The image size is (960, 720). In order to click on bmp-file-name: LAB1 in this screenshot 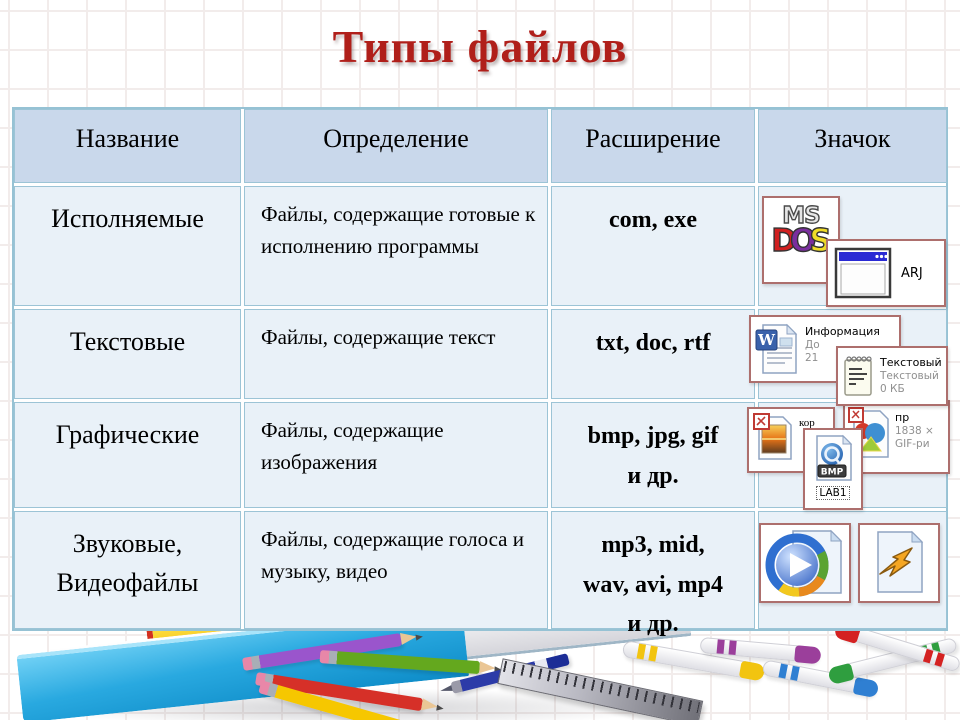, I will do `click(833, 493)`.